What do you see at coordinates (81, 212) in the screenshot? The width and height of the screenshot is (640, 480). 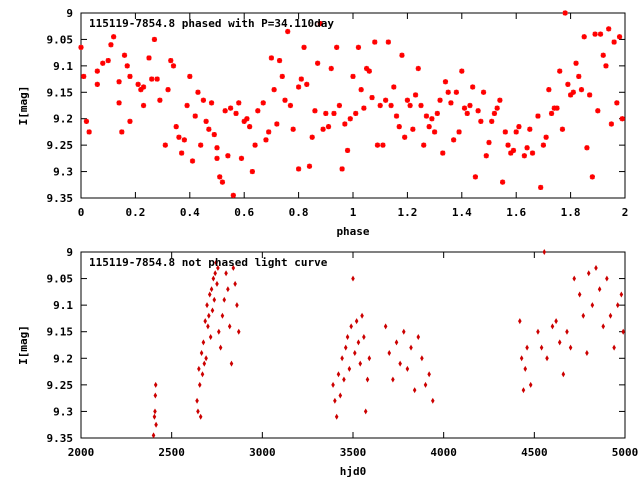 I see `x-tick-label: 0` at bounding box center [81, 212].